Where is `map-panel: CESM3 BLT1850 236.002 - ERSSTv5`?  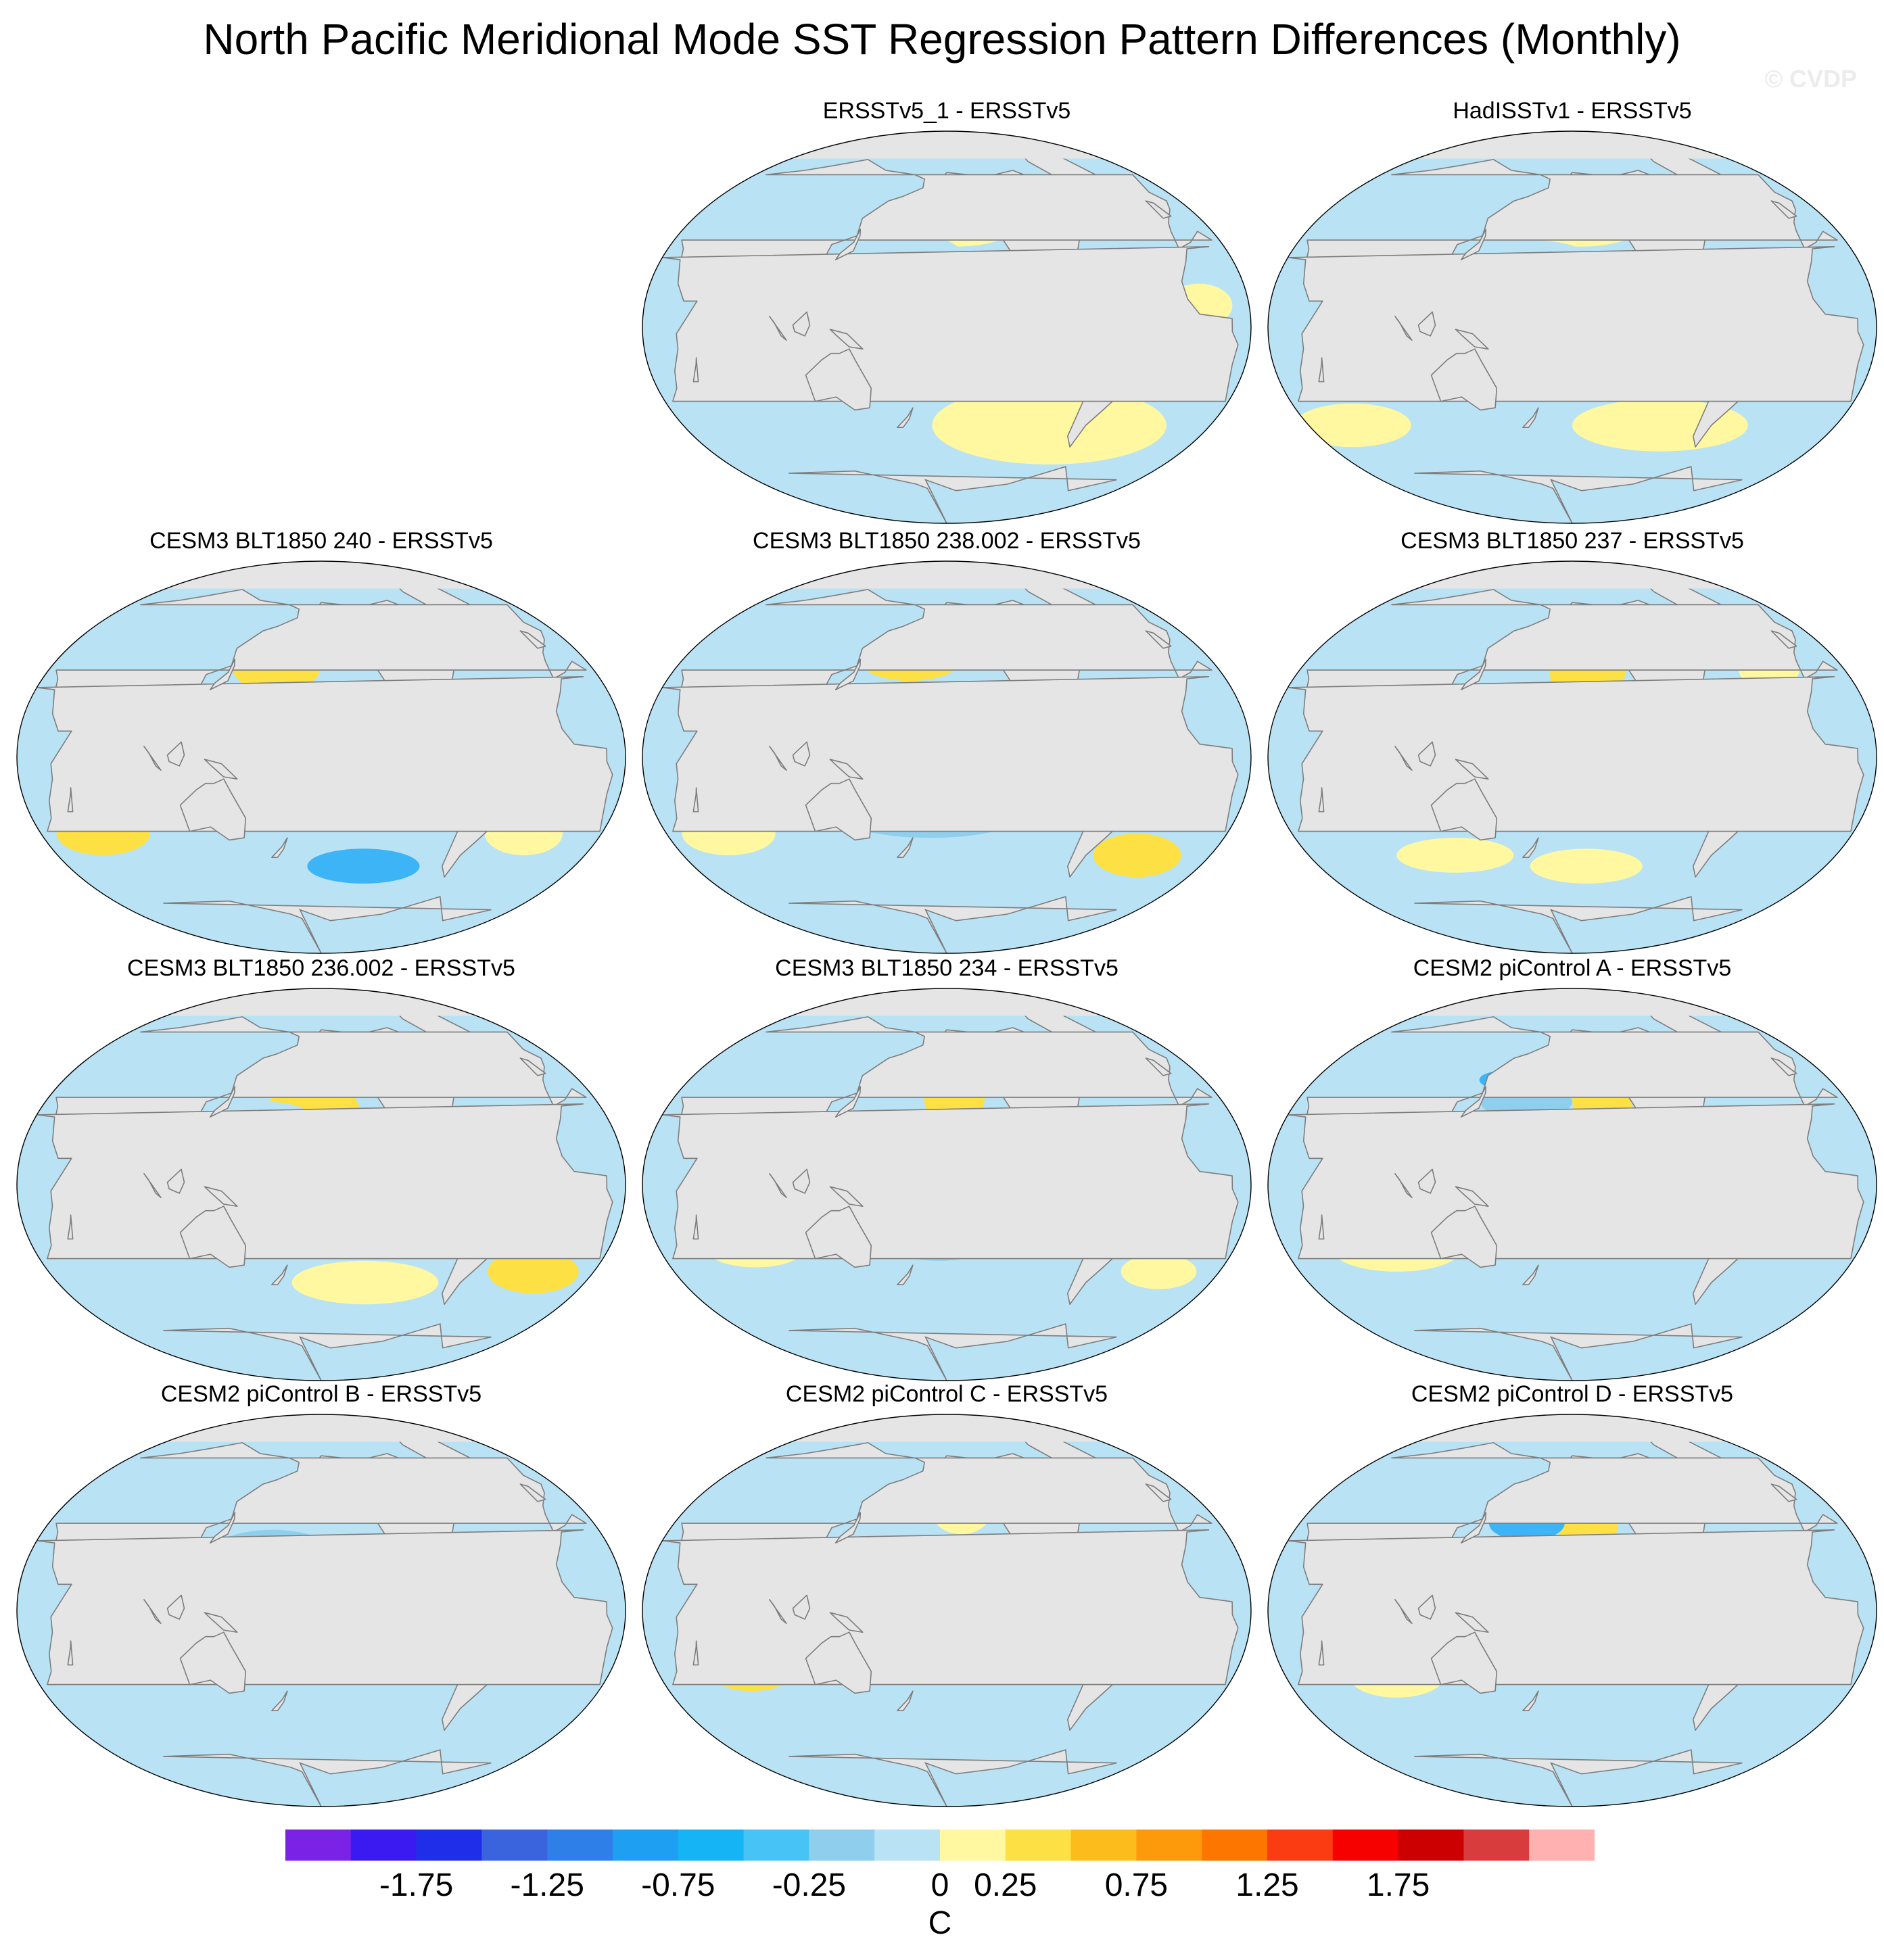 map-panel: CESM3 BLT1850 236.002 - ERSSTv5 is located at coordinates (321, 1169).